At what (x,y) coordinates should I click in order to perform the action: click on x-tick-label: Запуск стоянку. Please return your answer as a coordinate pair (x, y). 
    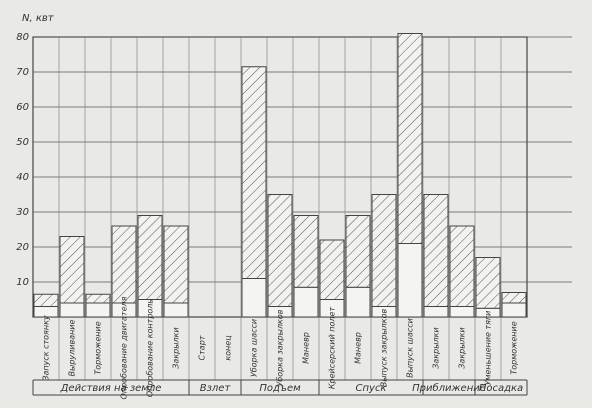
    Looking at the image, I should click on (46, 348).